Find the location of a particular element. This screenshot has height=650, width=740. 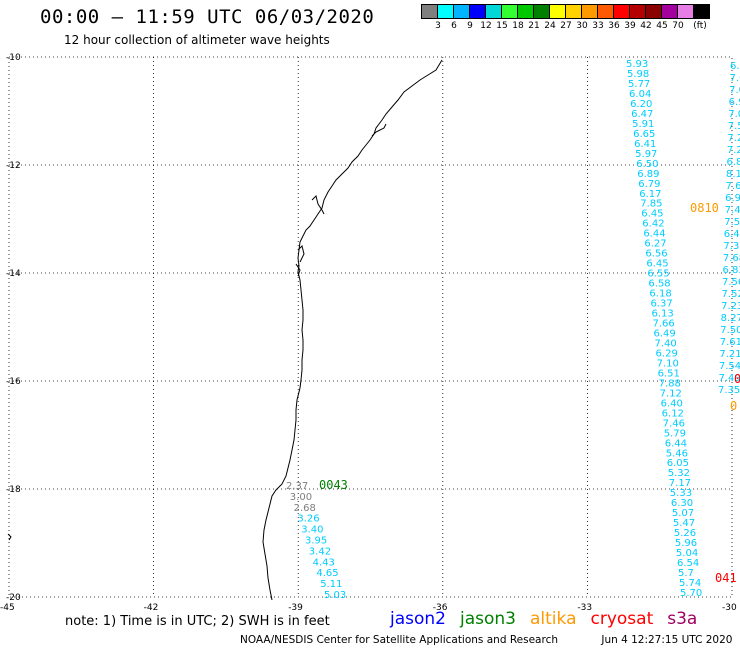

track-b-value: 7.23 is located at coordinates (730, 306).